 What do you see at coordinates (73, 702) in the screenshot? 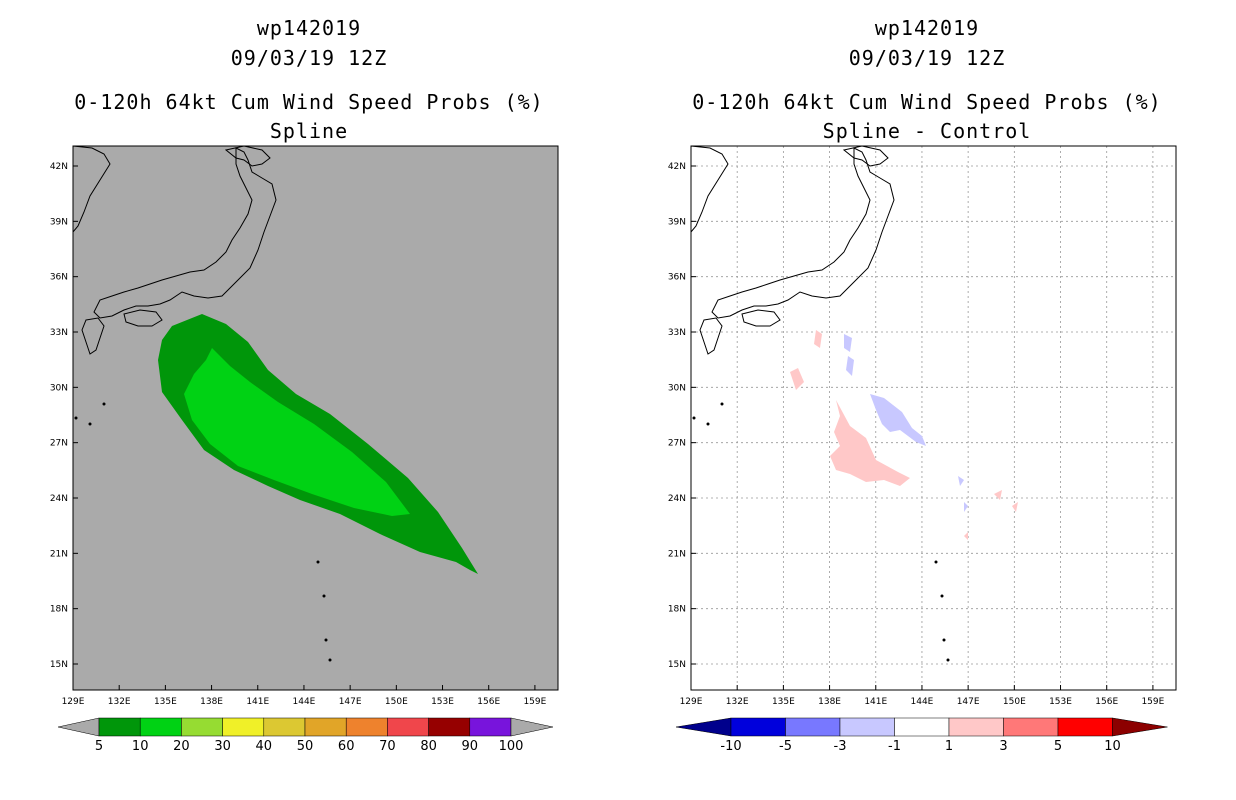
I see `lon-tick-label: 129E` at bounding box center [73, 702].